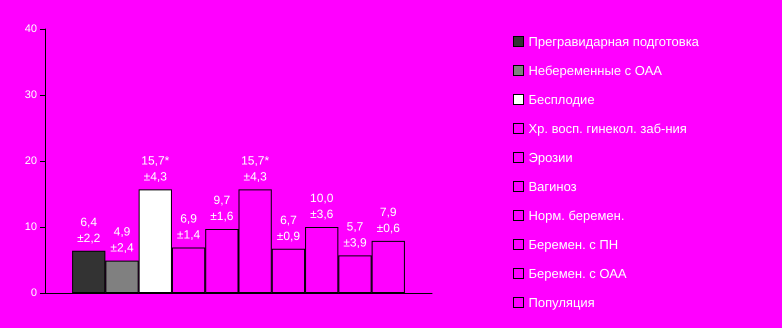 The height and width of the screenshot is (328, 782). I want to click on legend-label: Прегравидарная подготовка, so click(614, 41).